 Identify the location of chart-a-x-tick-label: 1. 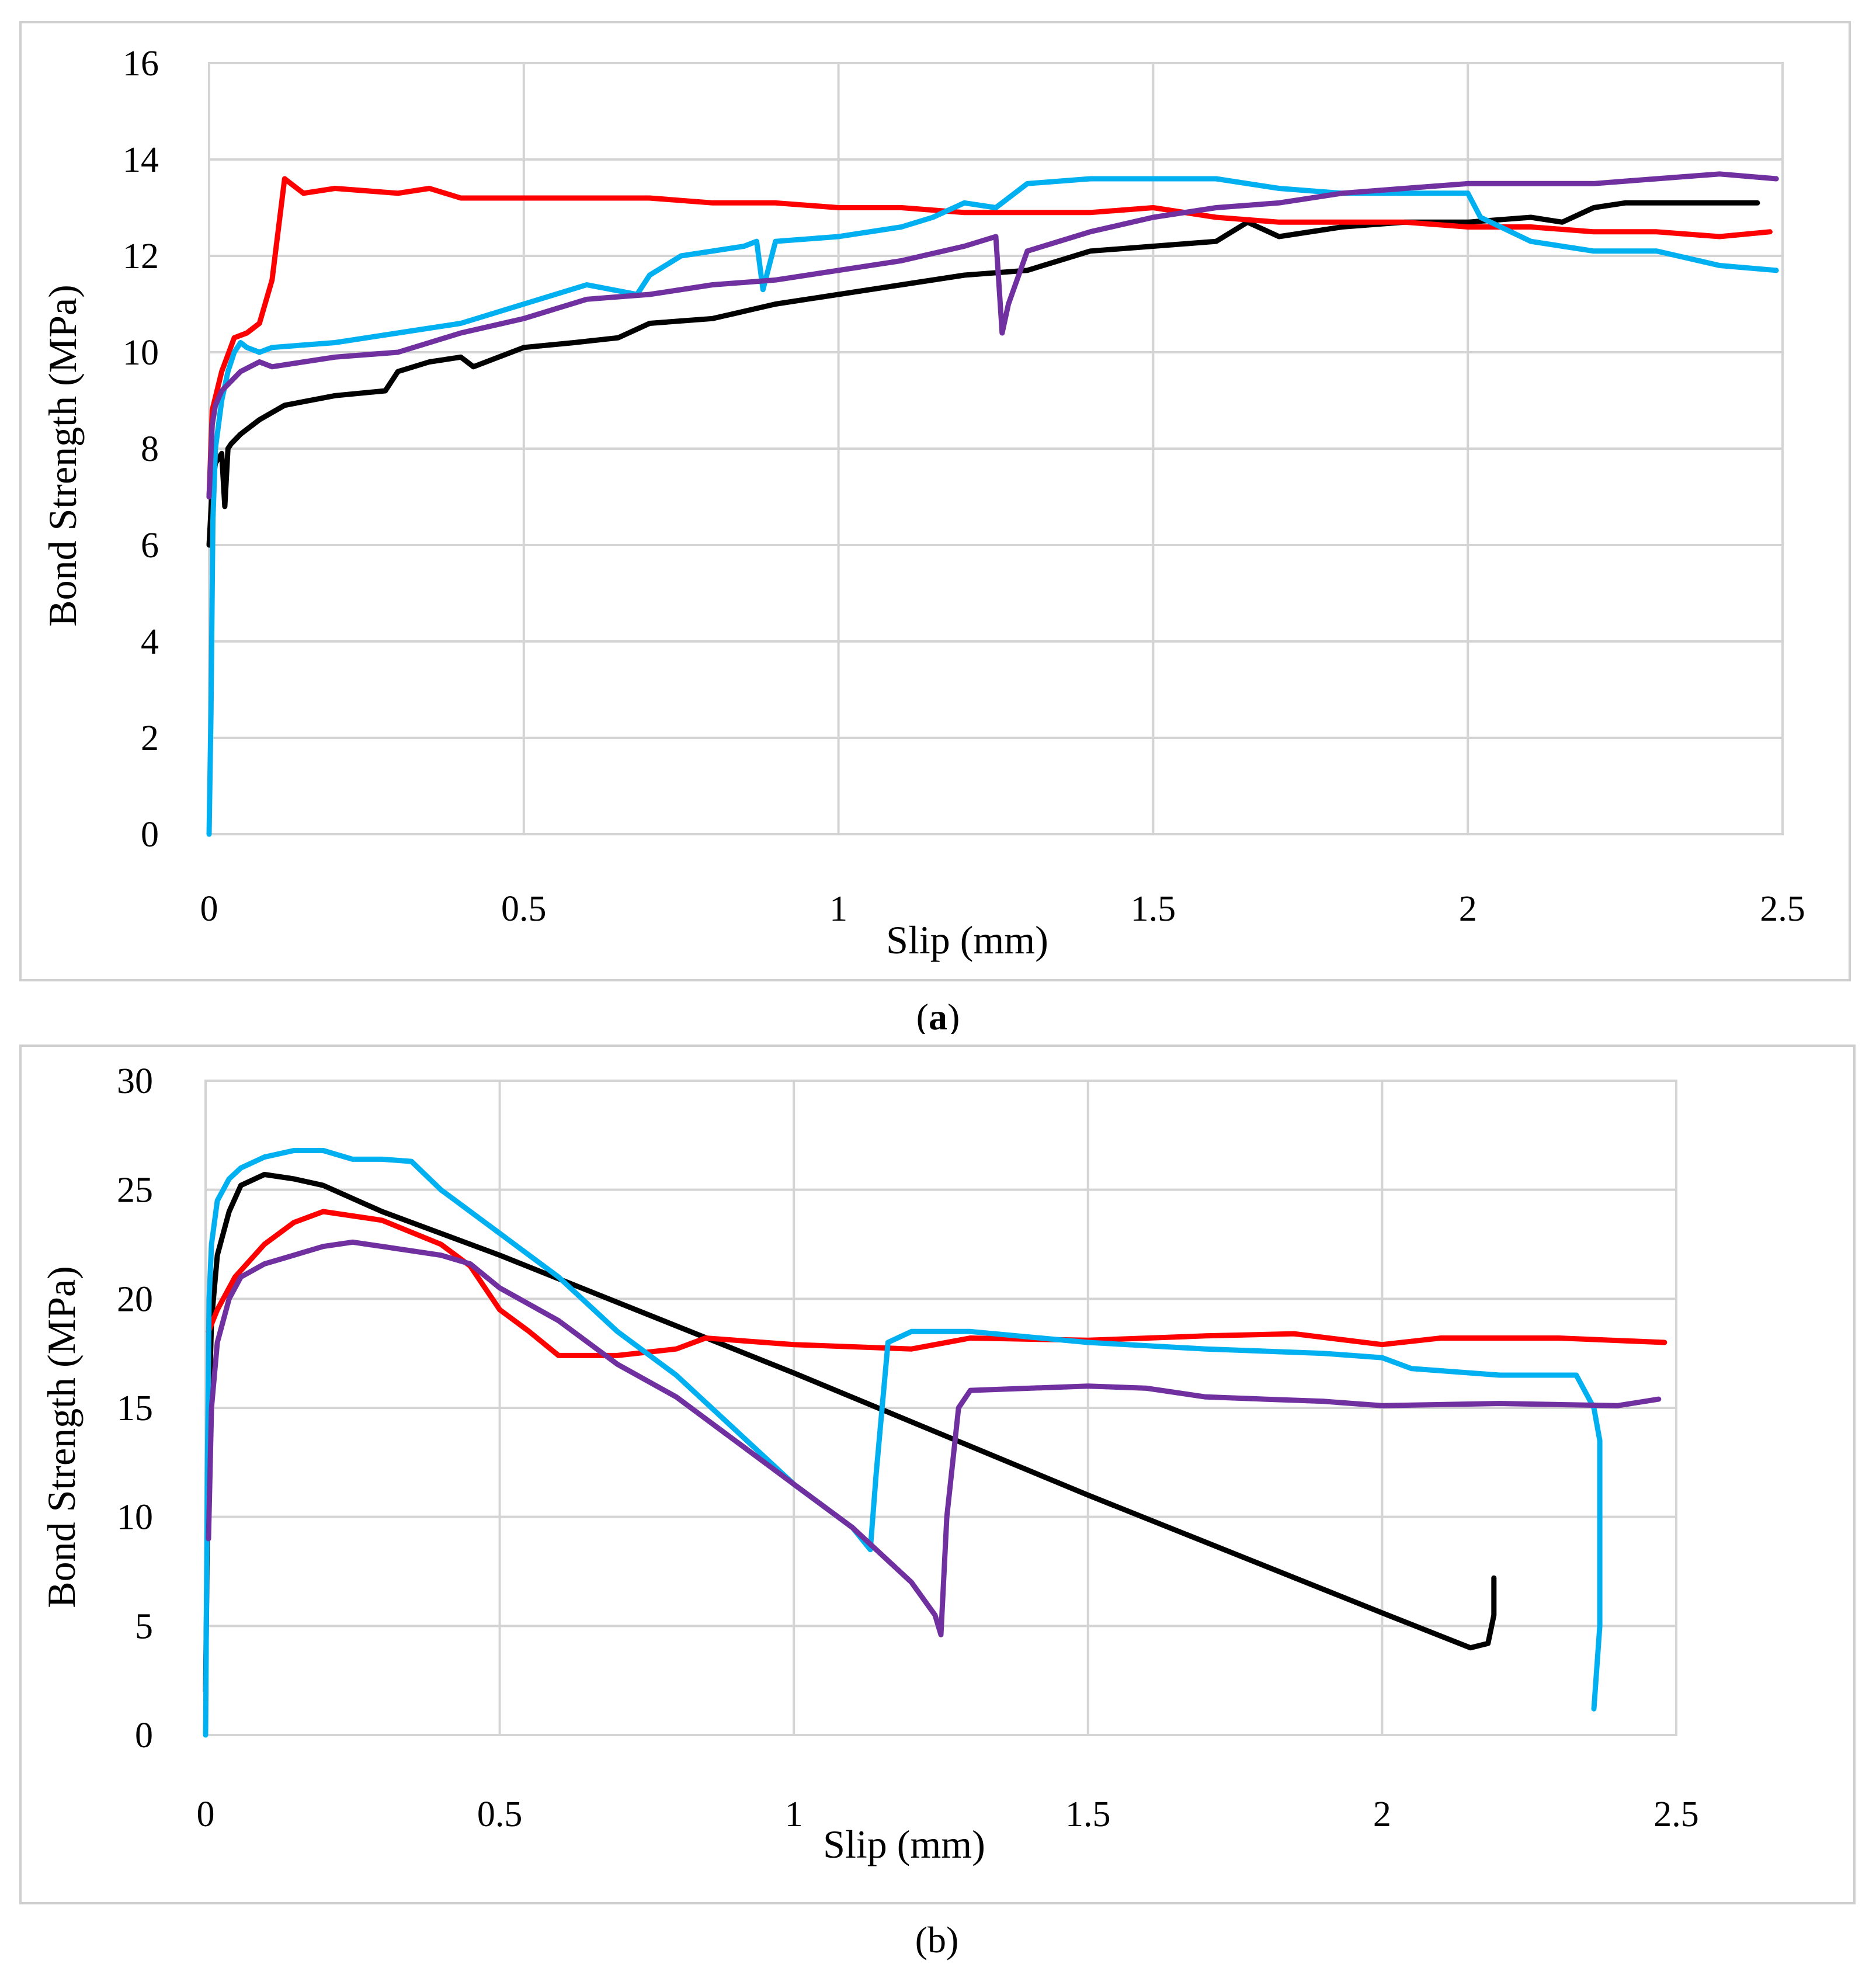
(838, 909).